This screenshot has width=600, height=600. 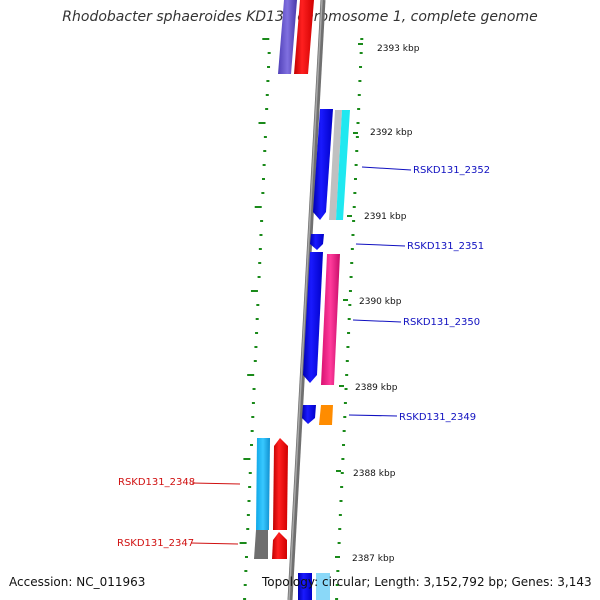 I want to click on gene-label: RSKD131_2349, so click(x=437, y=417).